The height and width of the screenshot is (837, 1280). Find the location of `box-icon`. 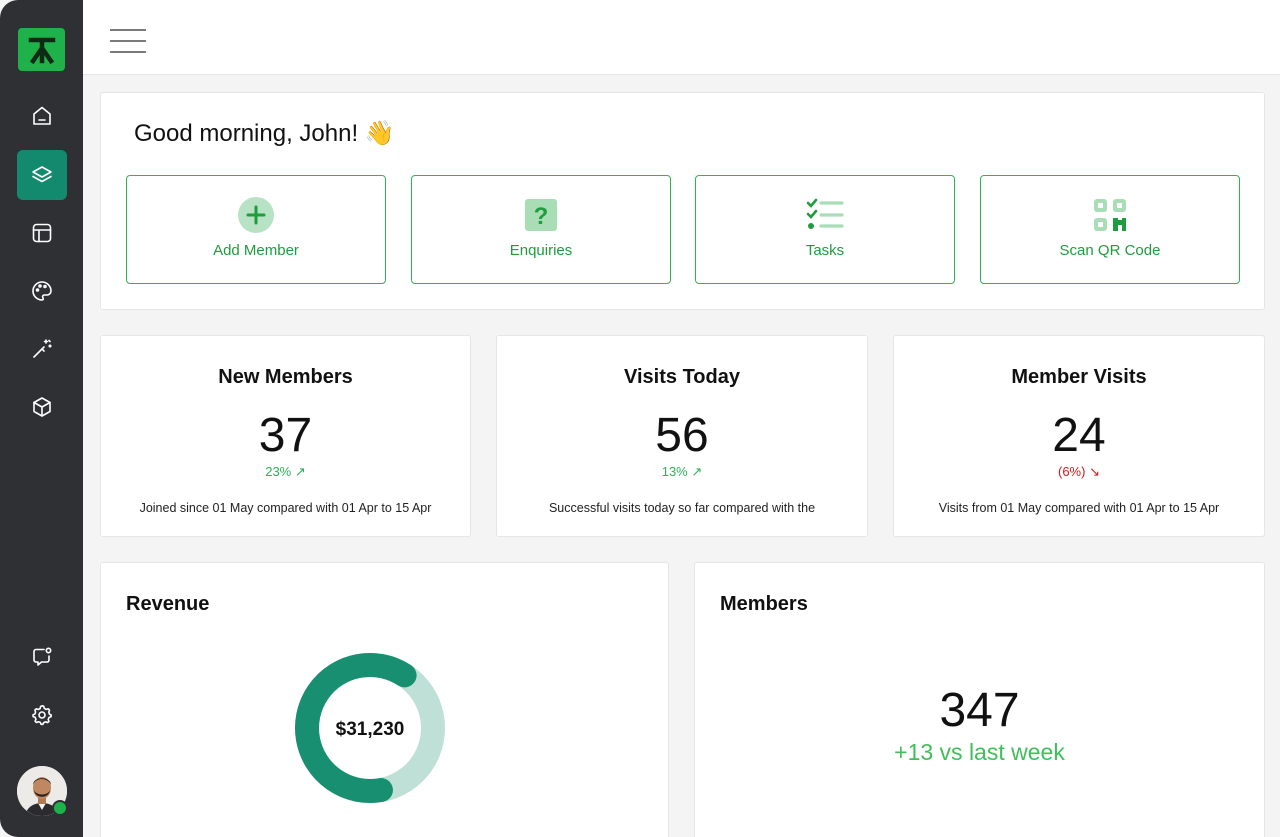

box-icon is located at coordinates (42, 407).